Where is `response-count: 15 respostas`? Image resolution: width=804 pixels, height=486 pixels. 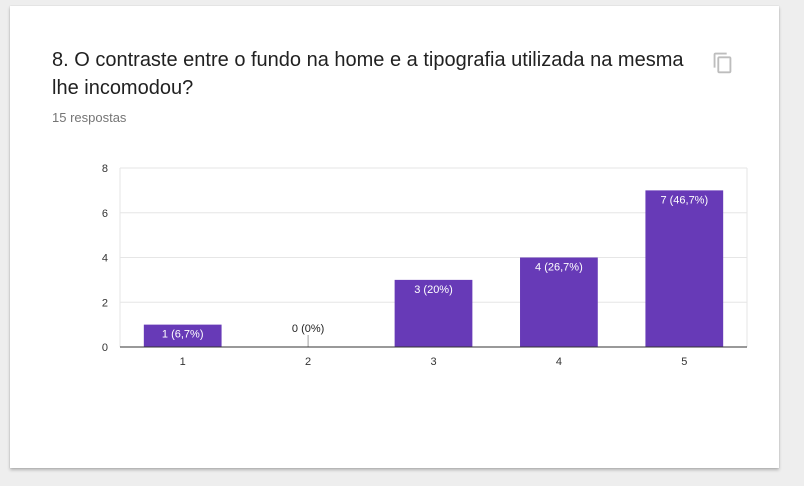
response-count: 15 respostas is located at coordinates (89, 117).